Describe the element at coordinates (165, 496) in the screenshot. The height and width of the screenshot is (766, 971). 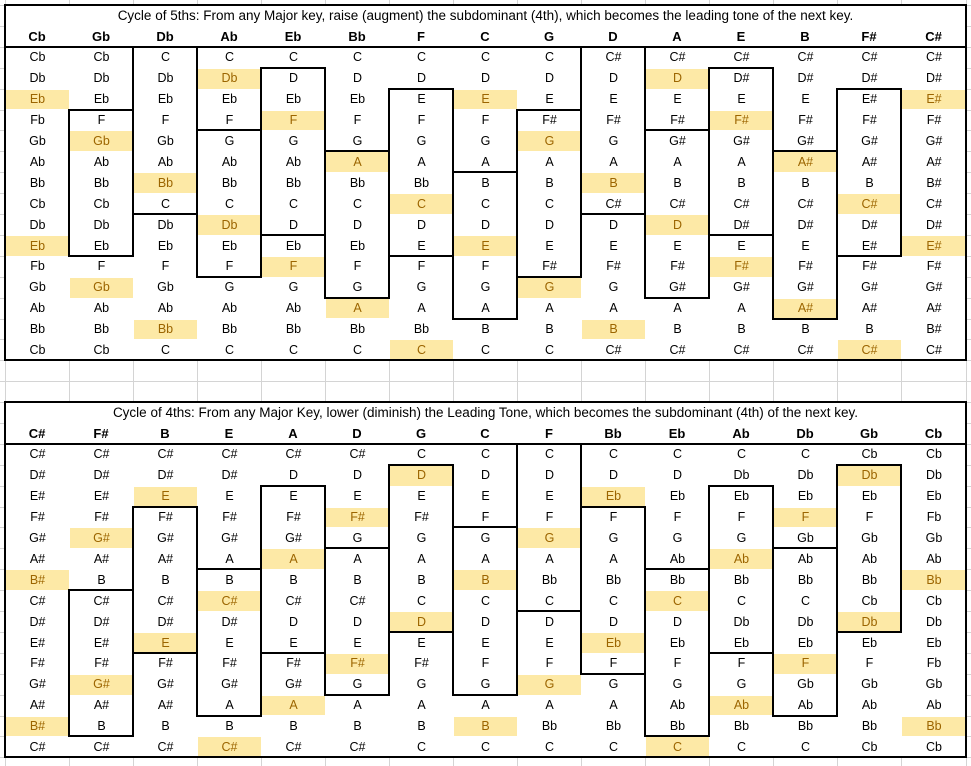
I see `highlighted-note-cell: E` at that location.